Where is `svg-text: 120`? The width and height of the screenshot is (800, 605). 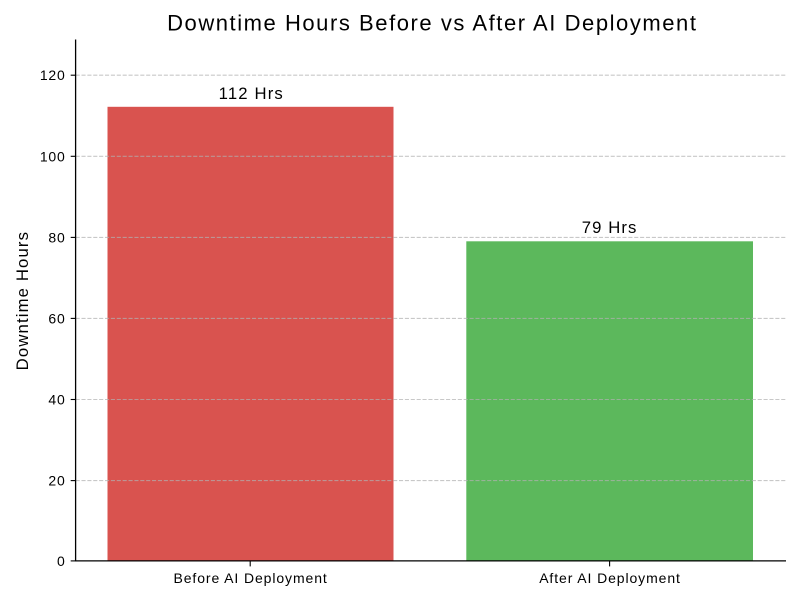 svg-text: 120 is located at coordinates (53, 75).